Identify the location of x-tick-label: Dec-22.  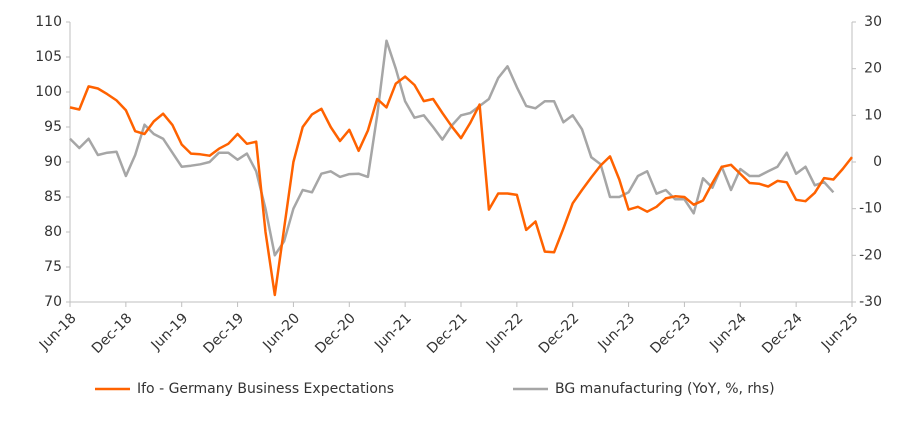
(559, 333).